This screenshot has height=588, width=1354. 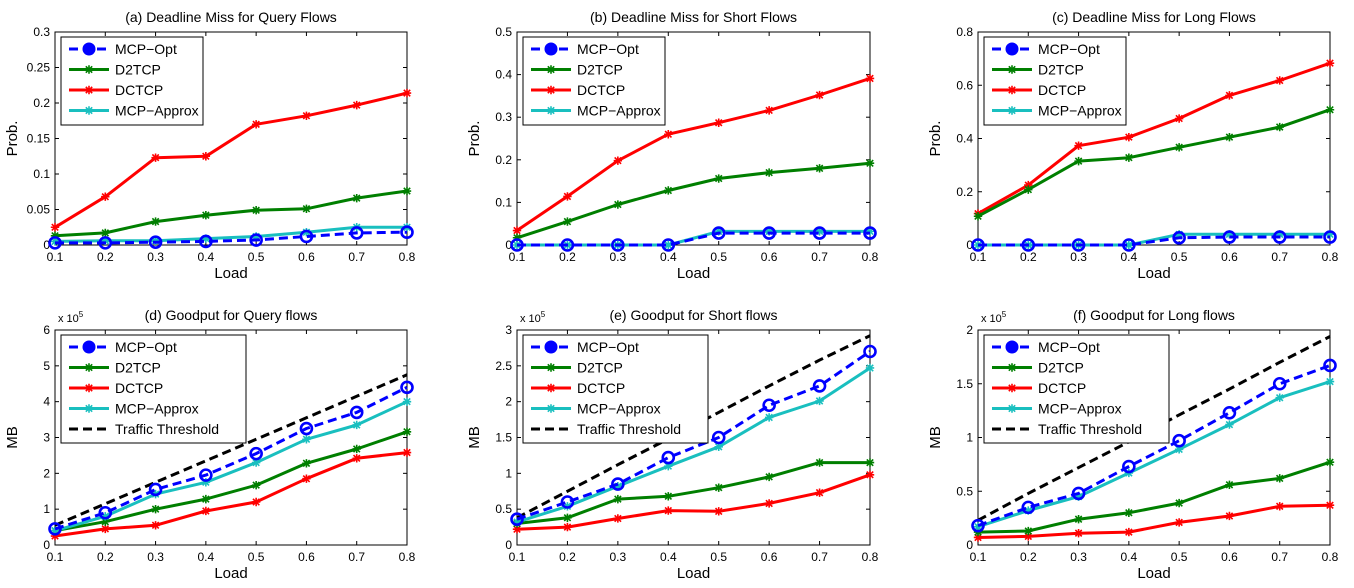 I want to click on y-tick-label: 0.3, so click(x=41, y=32).